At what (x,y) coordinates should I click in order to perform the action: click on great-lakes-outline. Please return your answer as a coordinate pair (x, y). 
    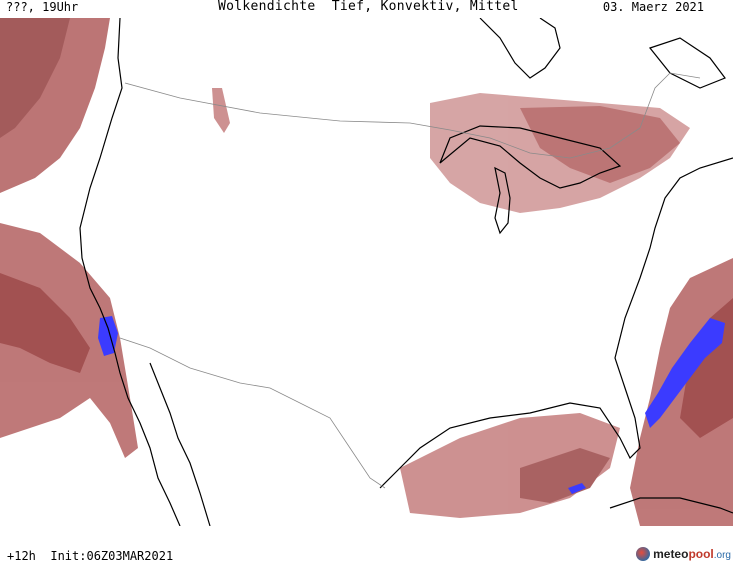
    Looking at the image, I should click on (530, 157).